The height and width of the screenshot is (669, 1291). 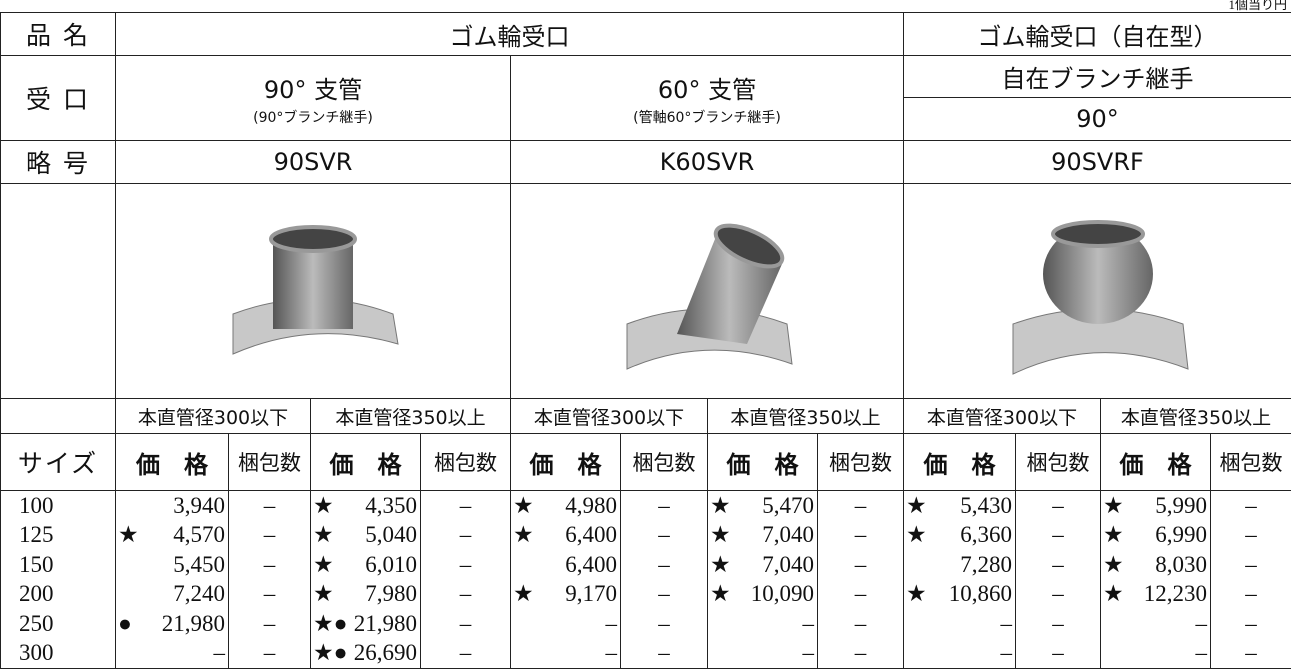 What do you see at coordinates (199, 594) in the screenshot?
I see `price: 7,240` at bounding box center [199, 594].